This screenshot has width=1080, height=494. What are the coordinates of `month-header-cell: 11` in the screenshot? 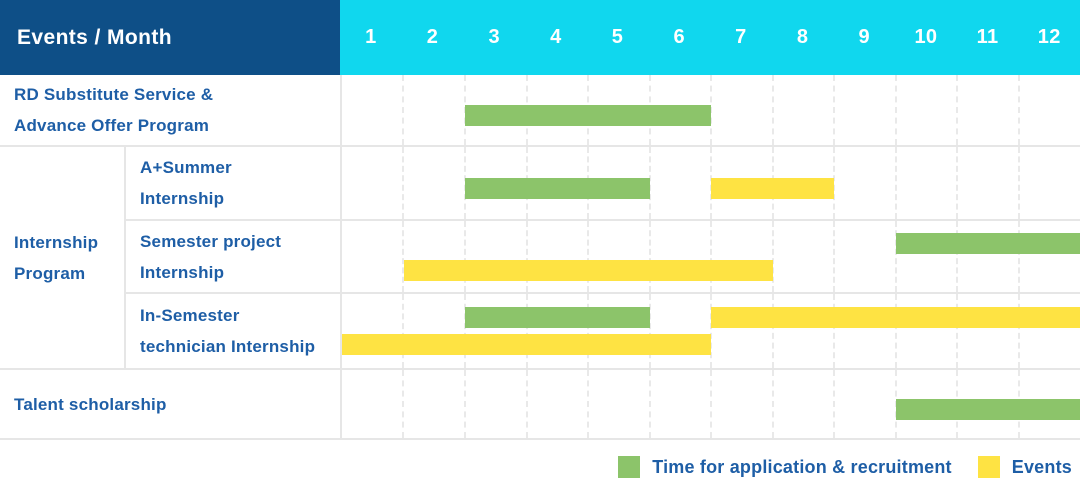 It's located at (987, 37).